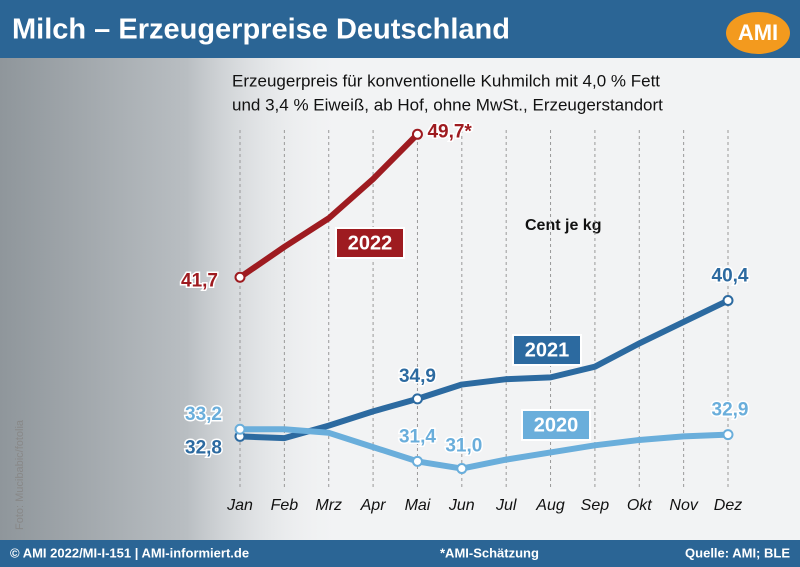 The height and width of the screenshot is (567, 800). What do you see at coordinates (683, 505) in the screenshot?
I see `x-tick-label: Nov` at bounding box center [683, 505].